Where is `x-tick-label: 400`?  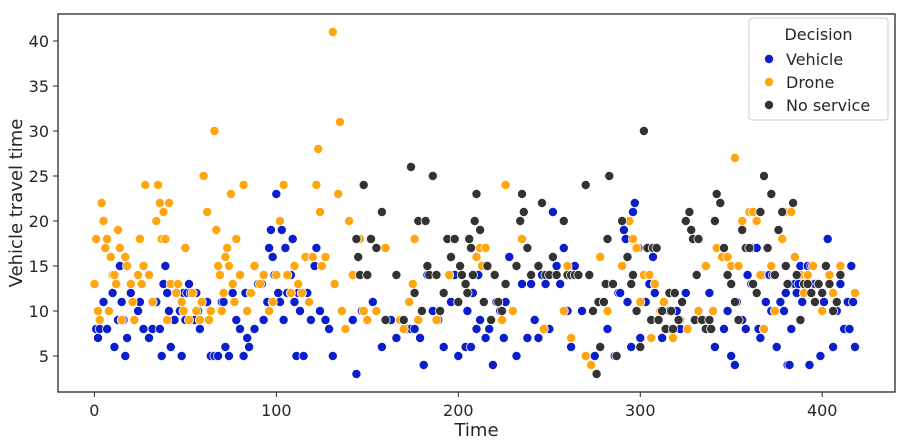 x-tick-label: 400 is located at coordinates (822, 410).